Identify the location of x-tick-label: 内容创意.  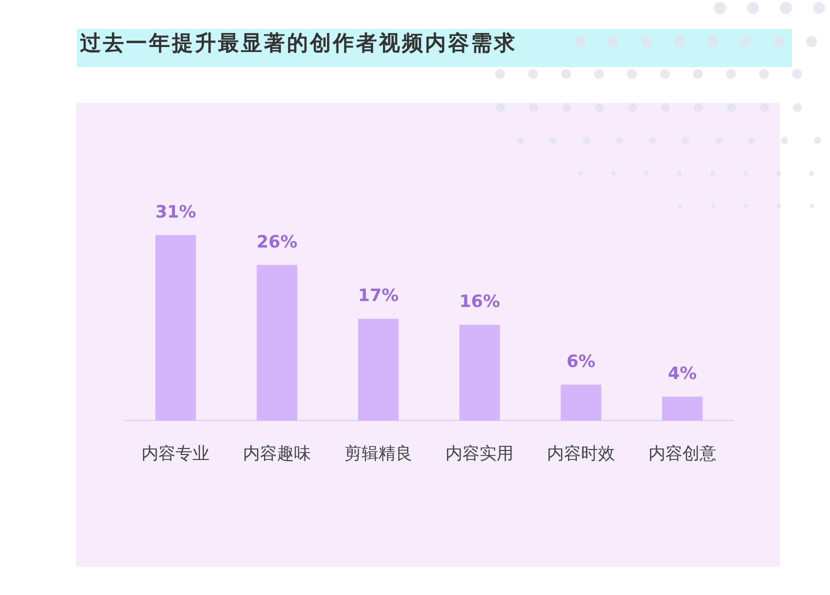
(682, 454).